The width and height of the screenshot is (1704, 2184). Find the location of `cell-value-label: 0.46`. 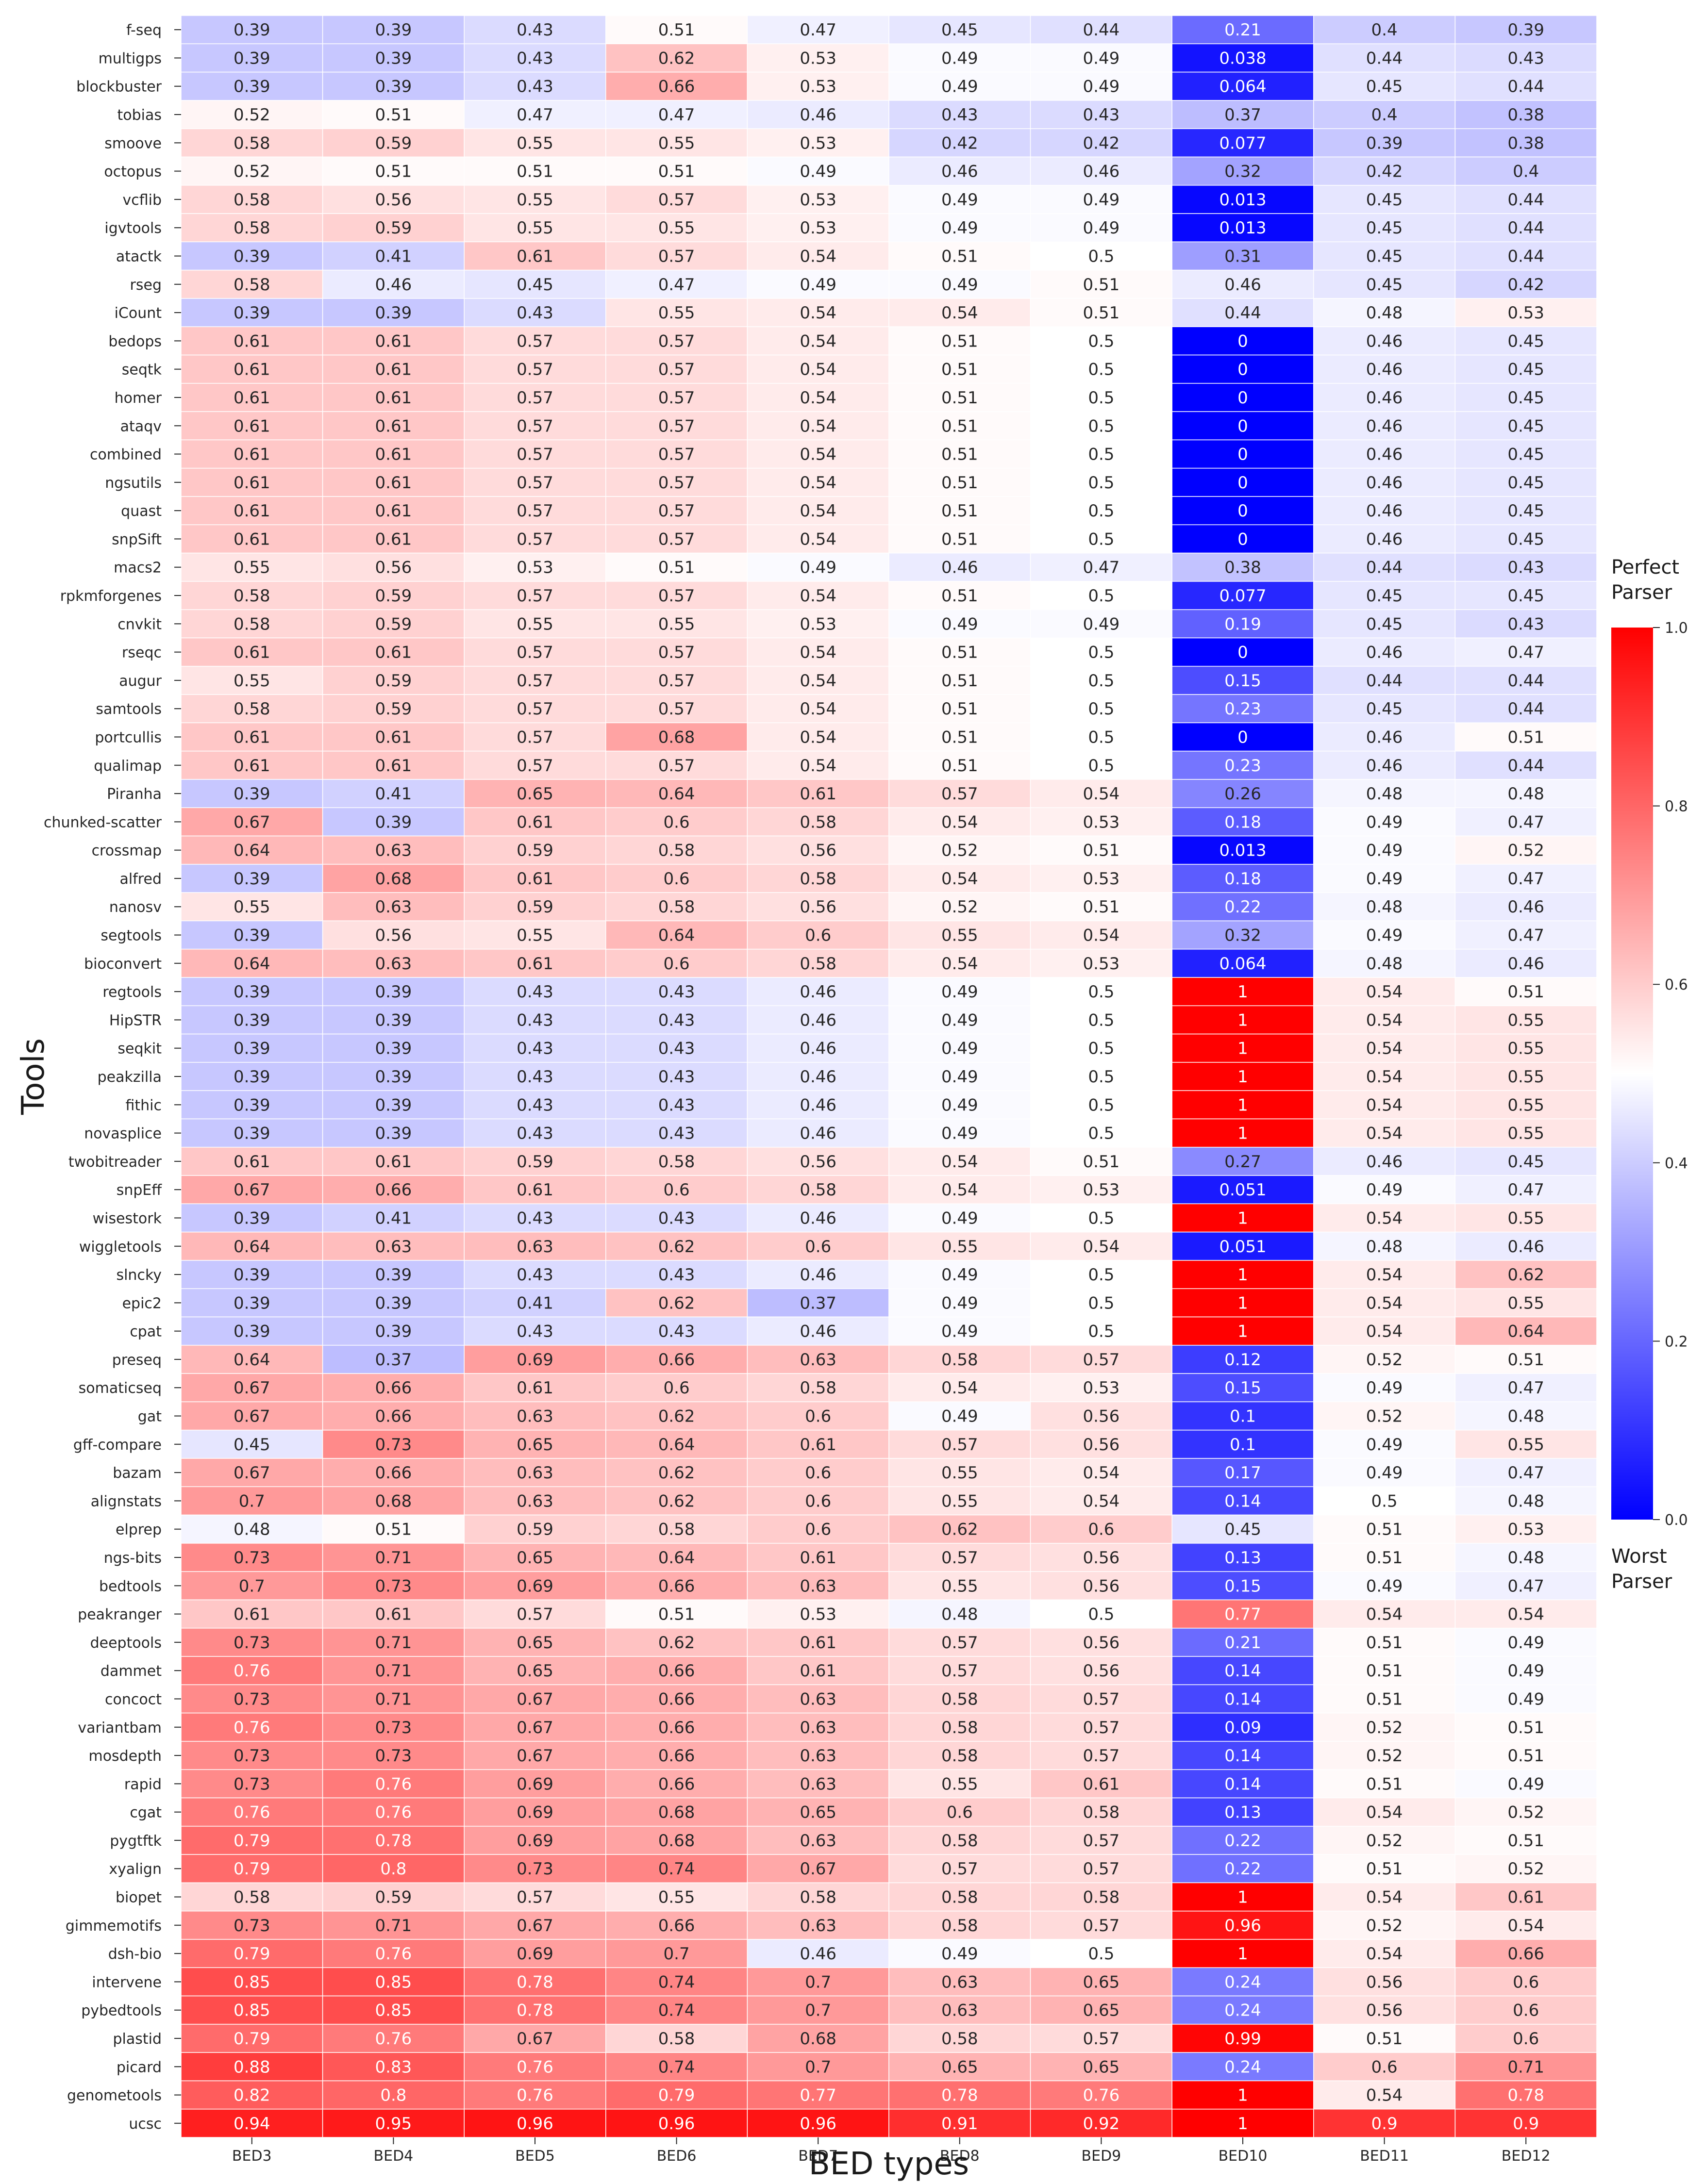

cell-value-label: 0.46 is located at coordinates (1384, 511).